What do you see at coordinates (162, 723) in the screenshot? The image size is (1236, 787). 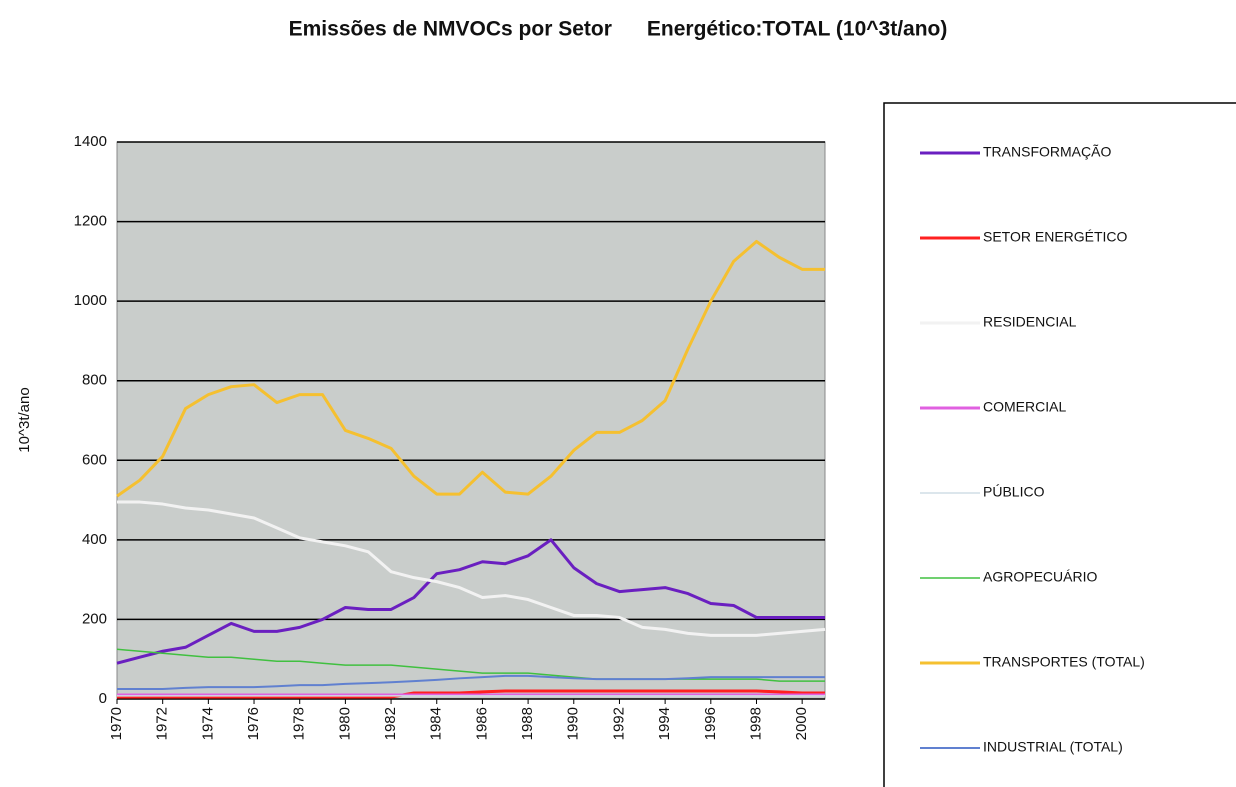 I see `x-tick-label: 1972` at bounding box center [162, 723].